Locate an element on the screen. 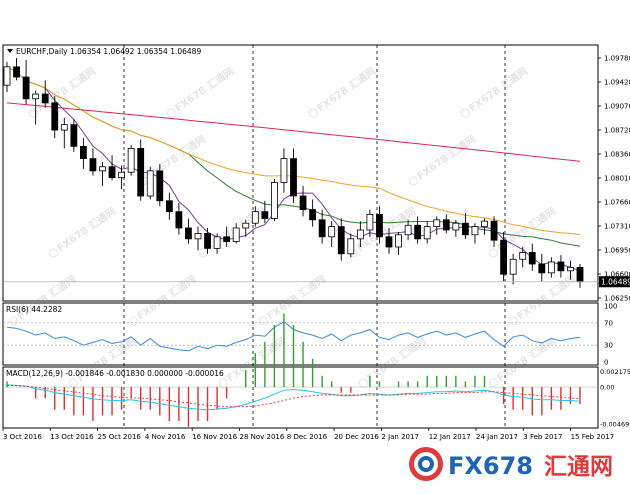 This screenshot has width=630, height=494. macd-line is located at coordinates (293, 397).